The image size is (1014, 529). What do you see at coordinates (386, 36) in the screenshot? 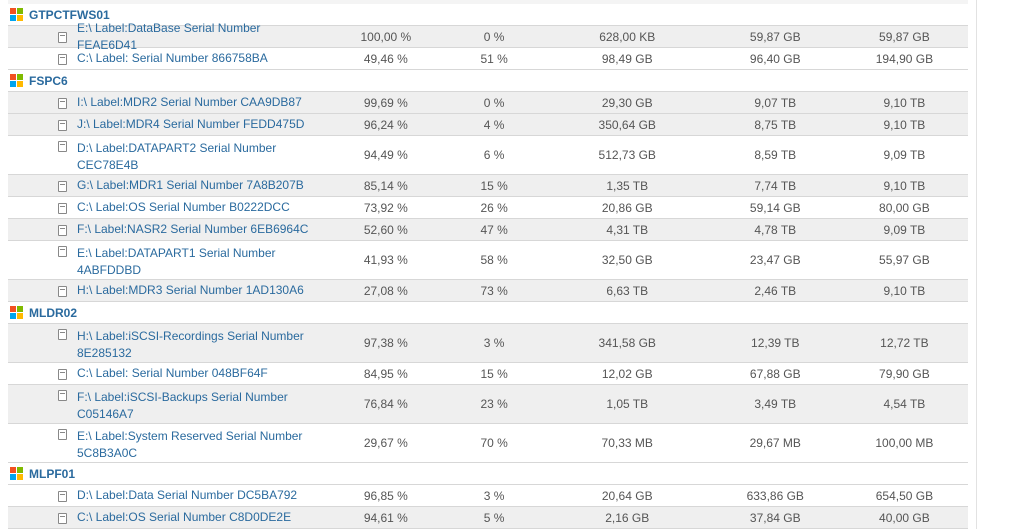
I see `used-percent: 100,00 %` at bounding box center [386, 36].